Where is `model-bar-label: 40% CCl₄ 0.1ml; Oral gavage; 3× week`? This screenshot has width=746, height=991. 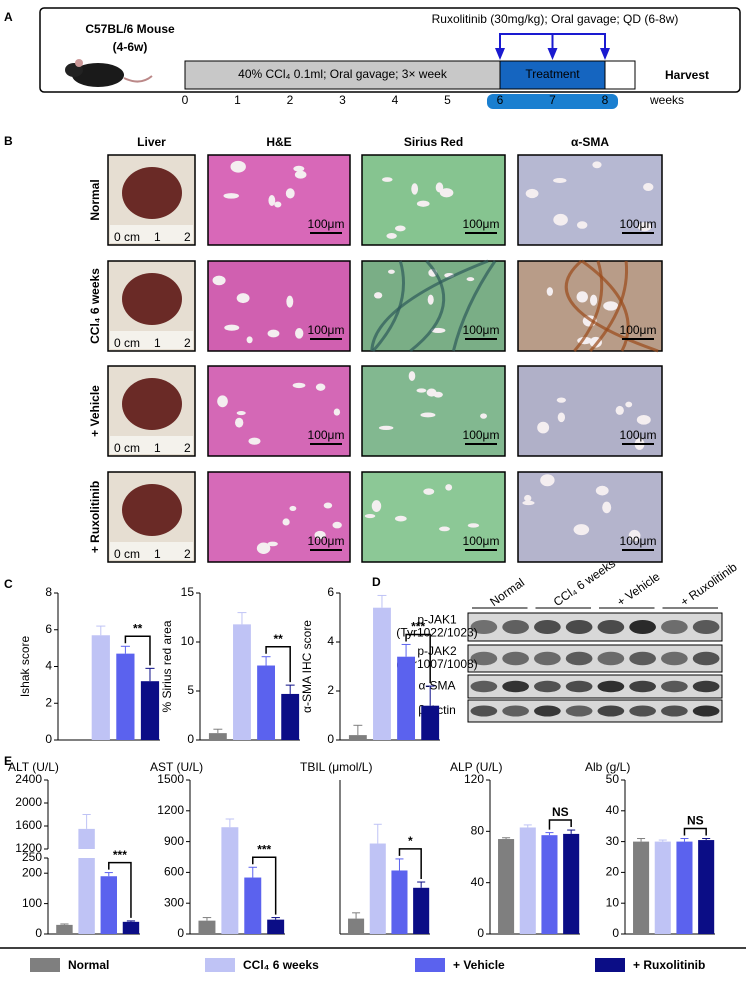 model-bar-label: 40% CCl₄ 0.1ml; Oral gavage; 3× week is located at coordinates (343, 74).